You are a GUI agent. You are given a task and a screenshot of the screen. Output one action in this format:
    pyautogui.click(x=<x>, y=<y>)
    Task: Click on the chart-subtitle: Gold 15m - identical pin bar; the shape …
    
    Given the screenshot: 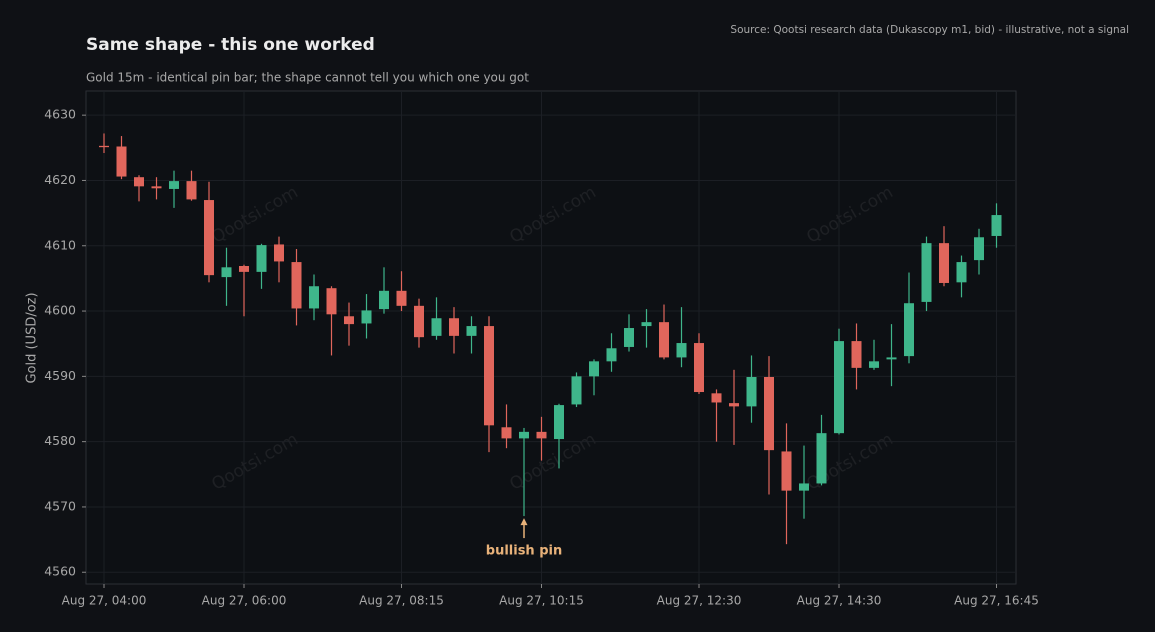 What is the action you would take?
    pyautogui.click(x=307, y=78)
    